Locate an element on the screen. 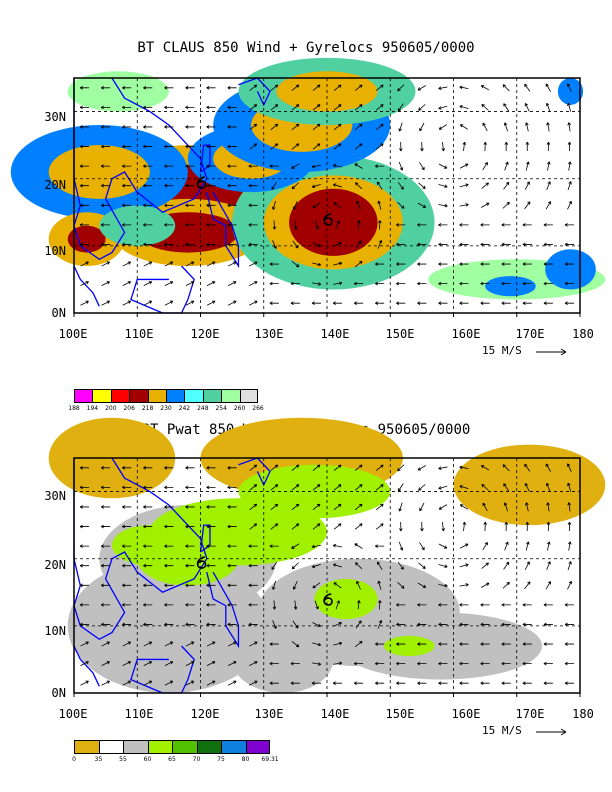  lon-label: 170E is located at coordinates (530, 714).